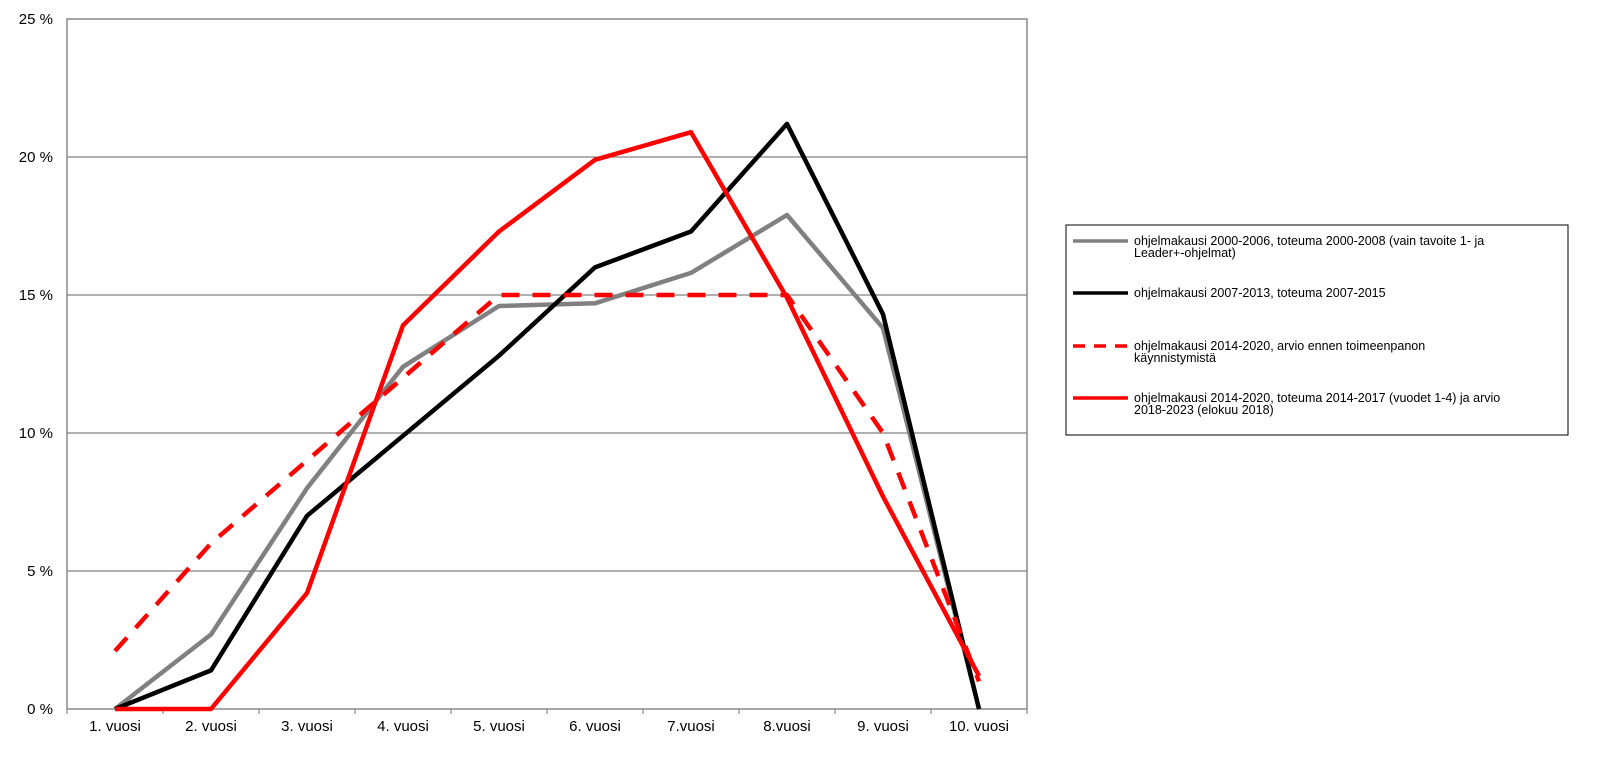  What do you see at coordinates (1175, 358) in the screenshot?
I see `legend-label-3: käynnistymistä` at bounding box center [1175, 358].